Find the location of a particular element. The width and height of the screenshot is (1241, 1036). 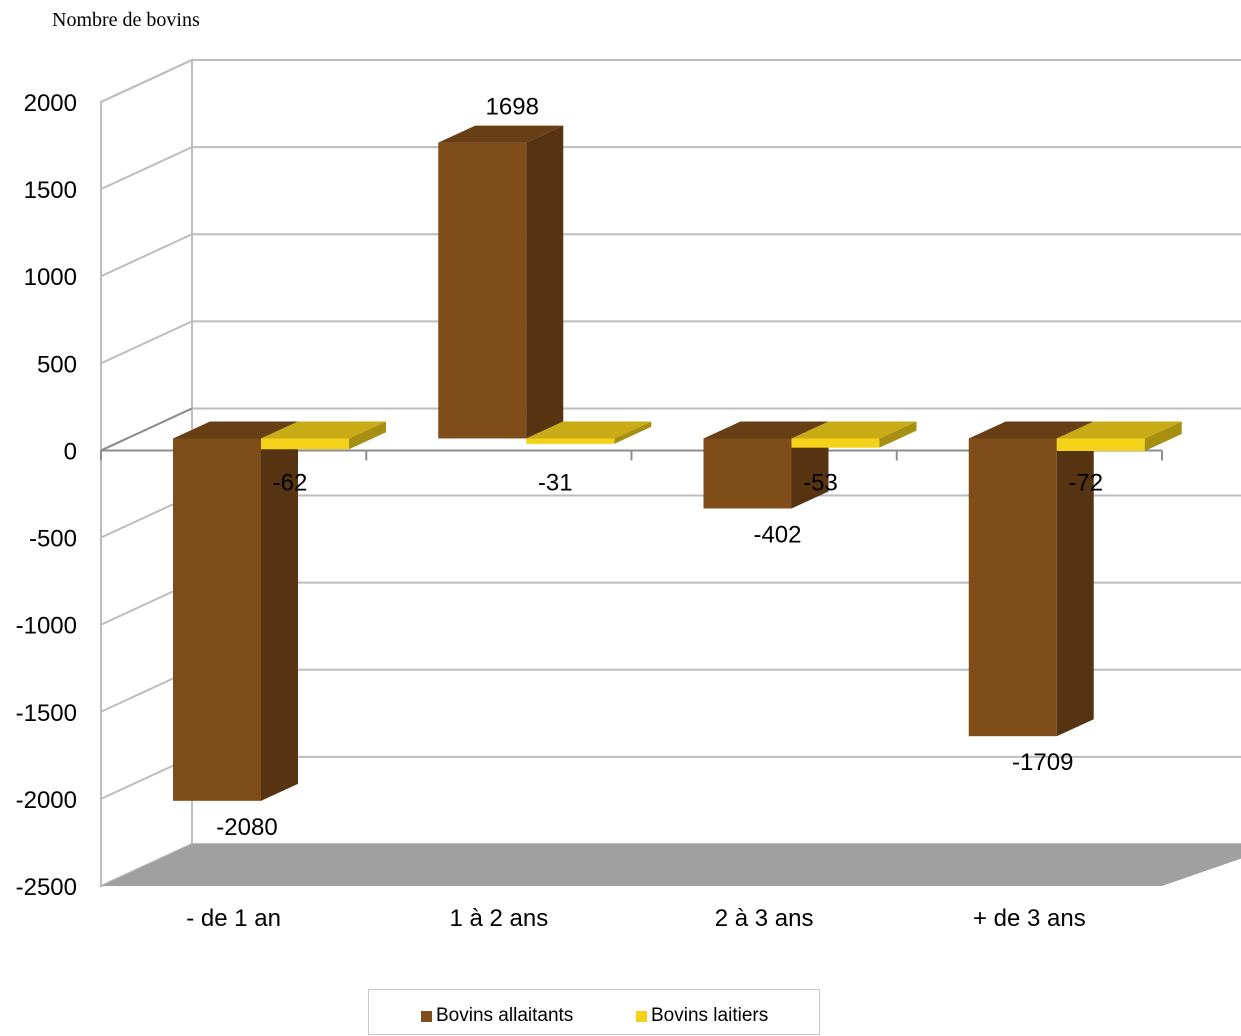

floor-plane is located at coordinates (671, 865).